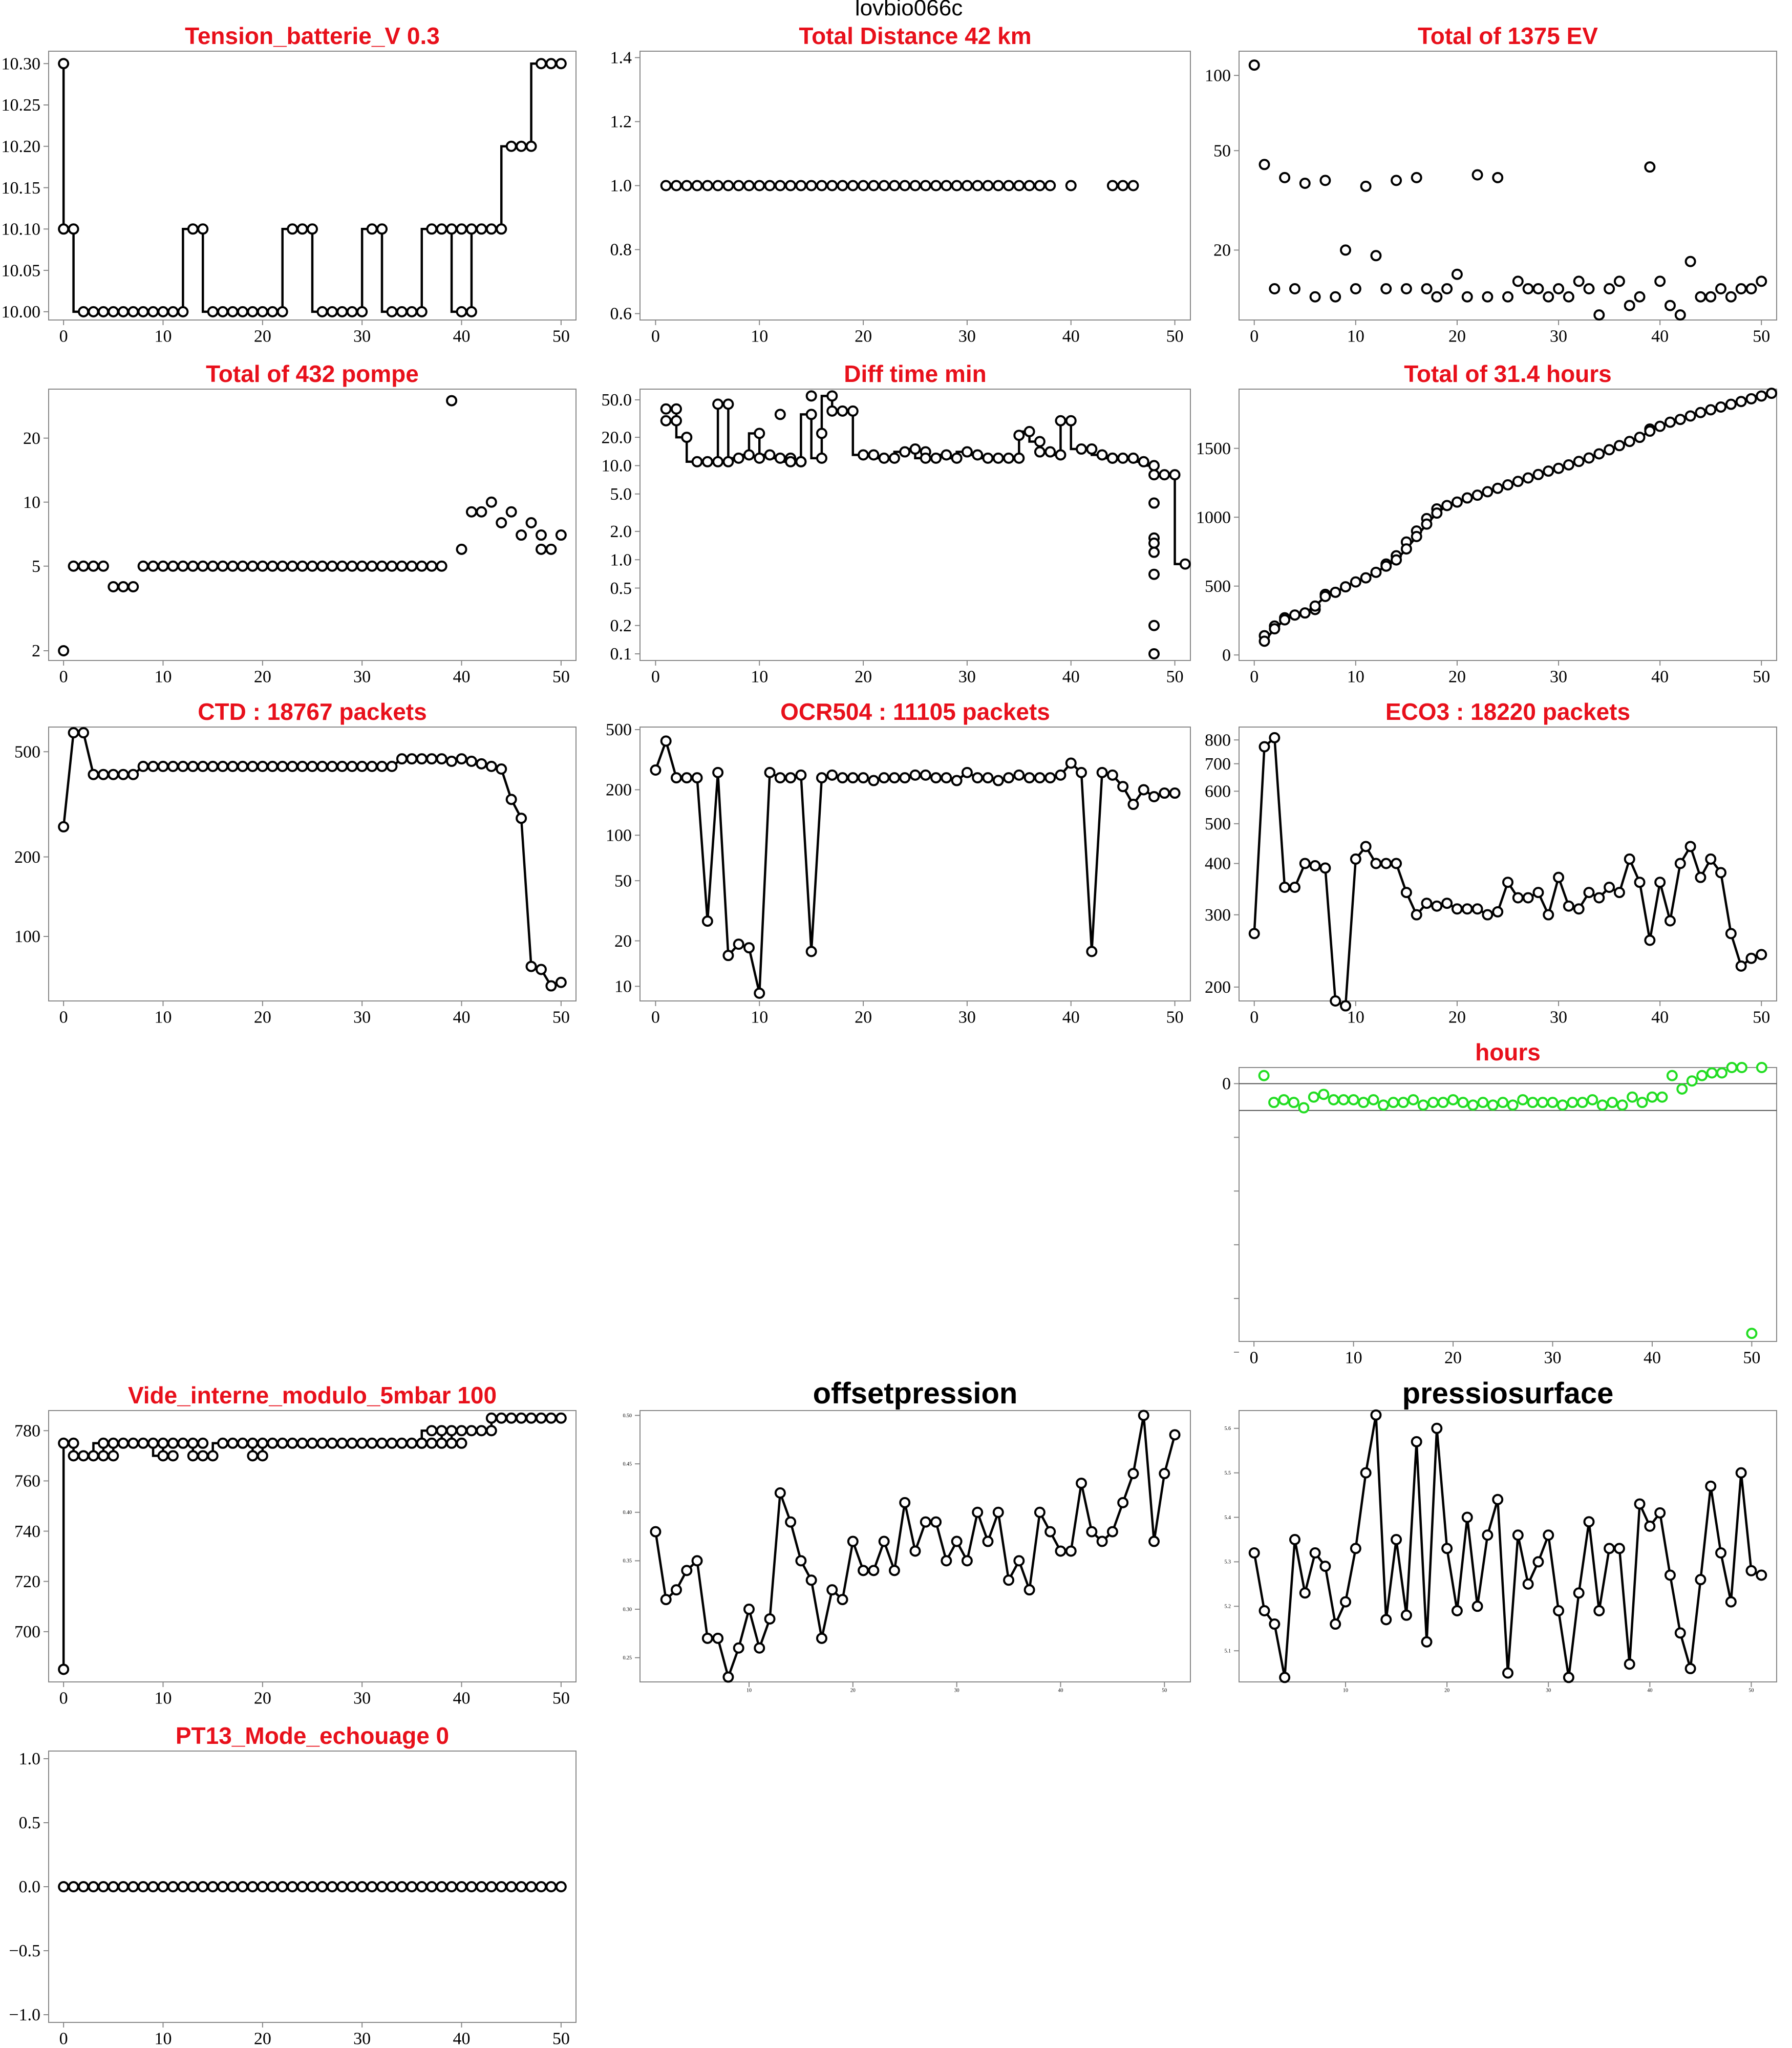 This screenshot has height=2048, width=1792. Describe the element at coordinates (1218, 740) in the screenshot. I see `y-tick-label: 800` at that location.